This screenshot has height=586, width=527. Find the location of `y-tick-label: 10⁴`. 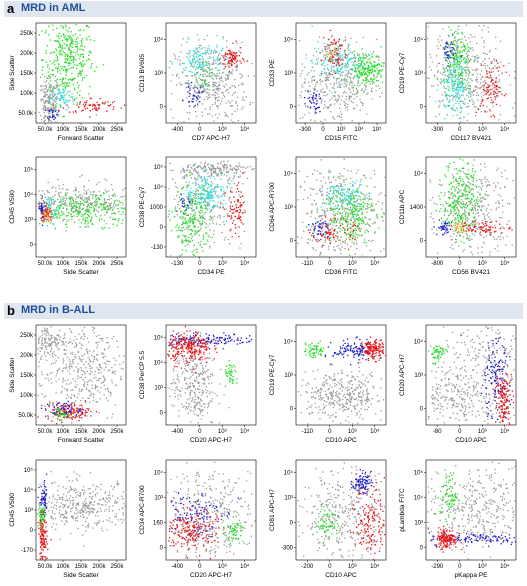

y-tick-label: 10⁴ is located at coordinates (159, 187).